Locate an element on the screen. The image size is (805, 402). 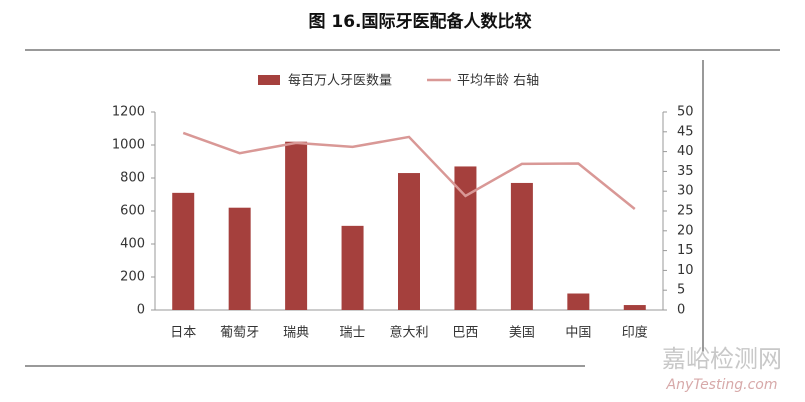
y2-tick-label: 30 is located at coordinates (685, 191).